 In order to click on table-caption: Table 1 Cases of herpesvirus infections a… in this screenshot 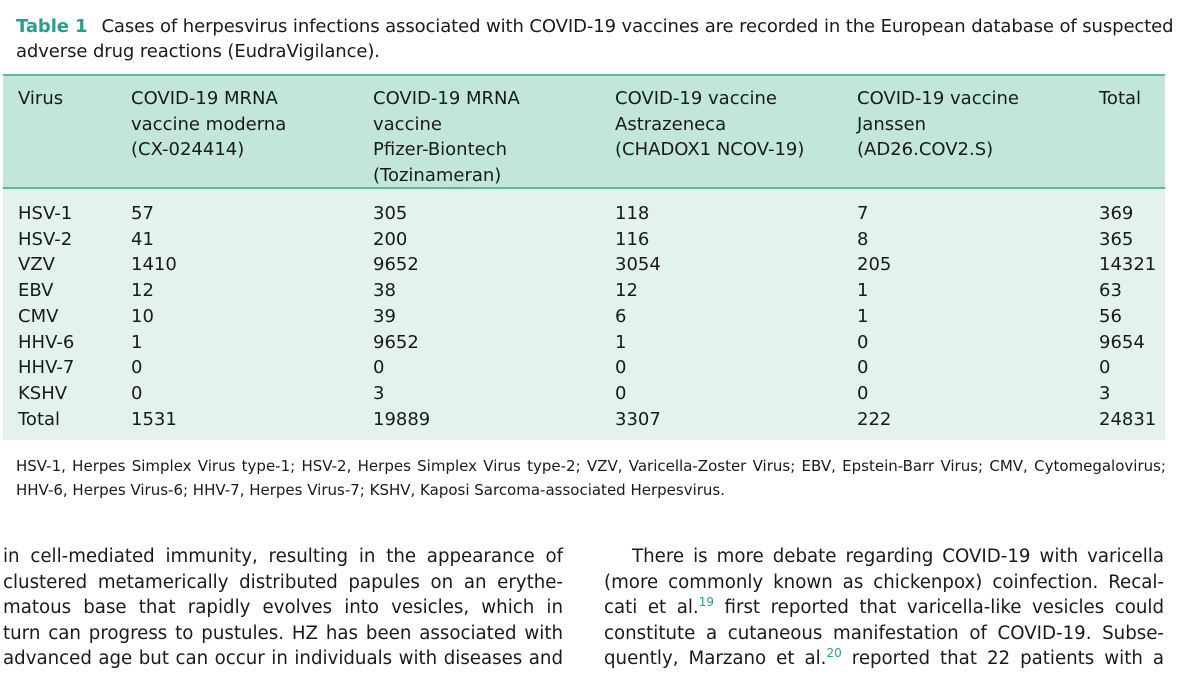, I will do `click(596, 39)`.